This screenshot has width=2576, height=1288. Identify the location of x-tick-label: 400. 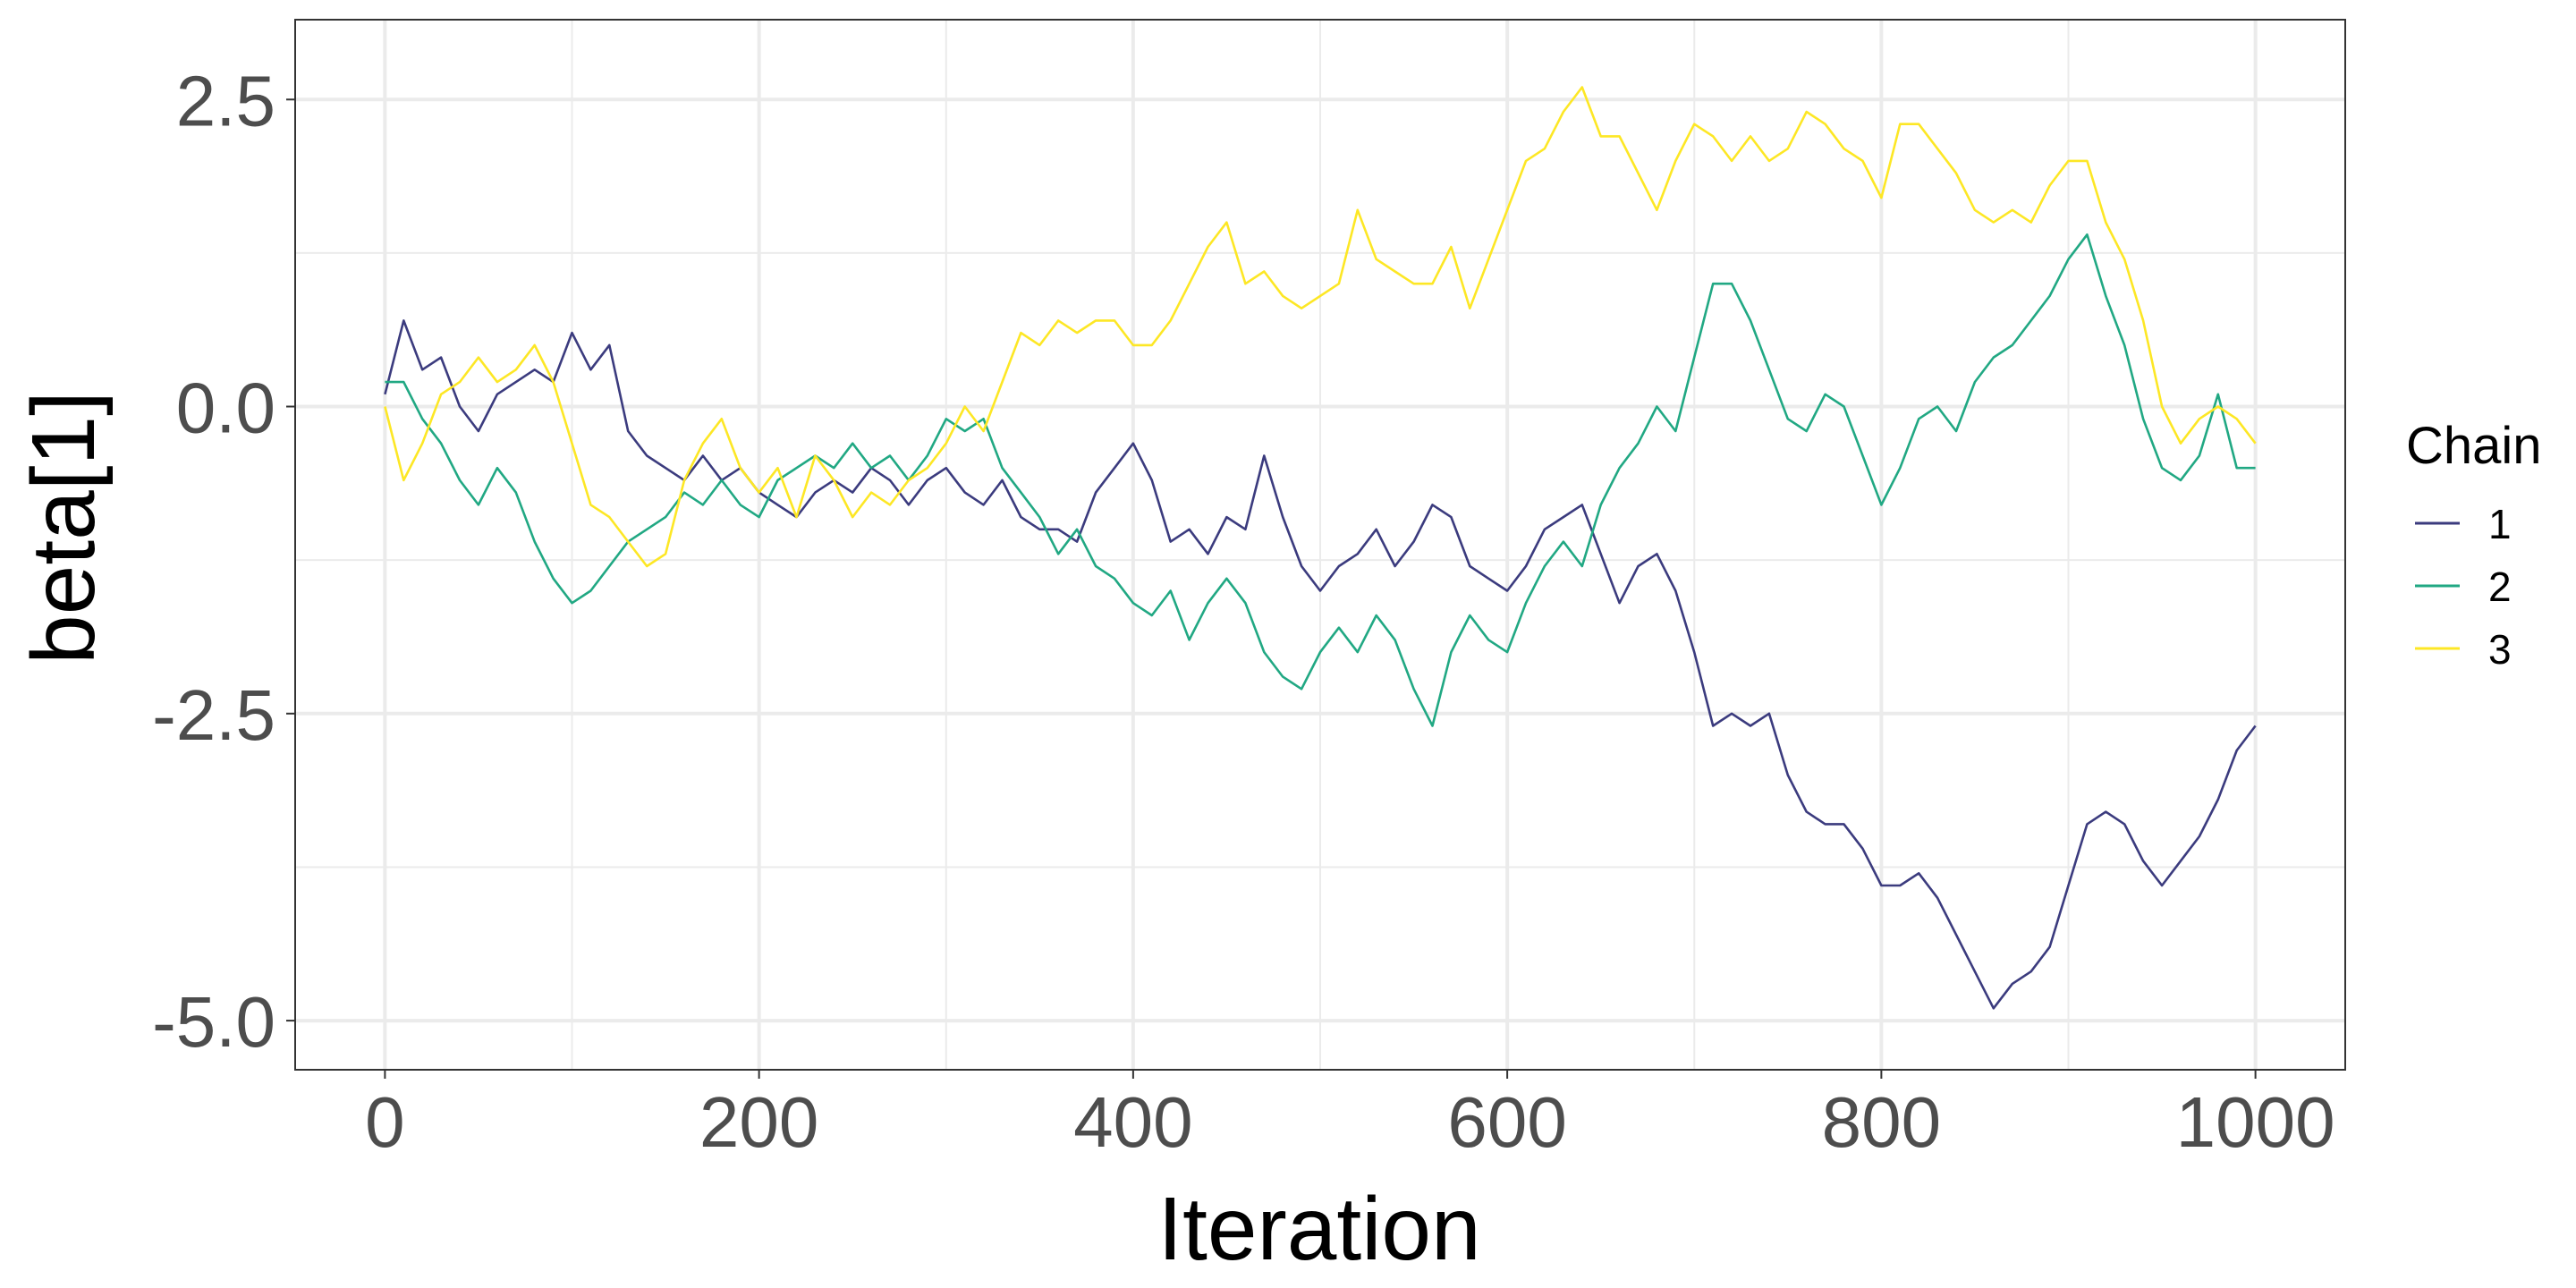
(1132, 1122).